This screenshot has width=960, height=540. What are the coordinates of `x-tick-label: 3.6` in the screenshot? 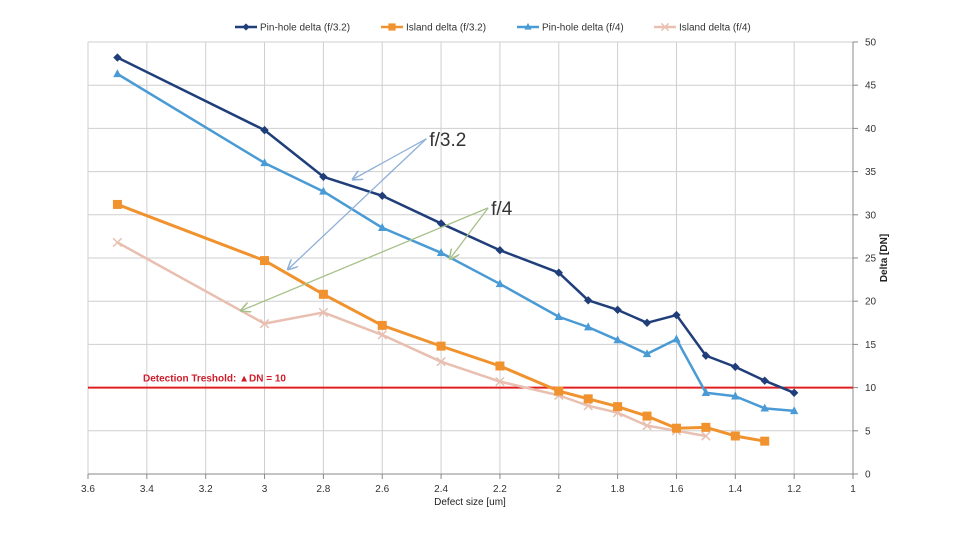 It's located at (88, 489).